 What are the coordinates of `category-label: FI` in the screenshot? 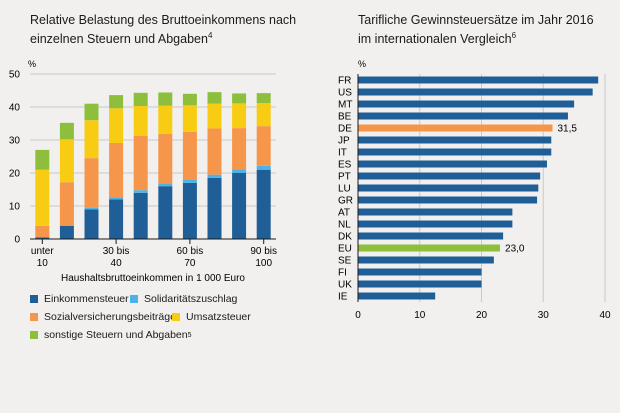 It's located at (342, 273).